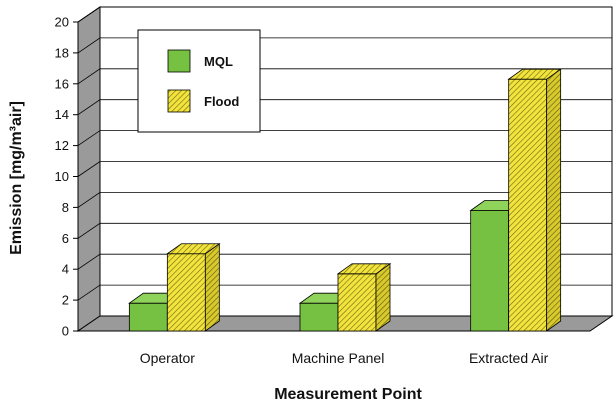 This screenshot has width=616, height=407. I want to click on y-tick-label: 16, so click(62, 83).